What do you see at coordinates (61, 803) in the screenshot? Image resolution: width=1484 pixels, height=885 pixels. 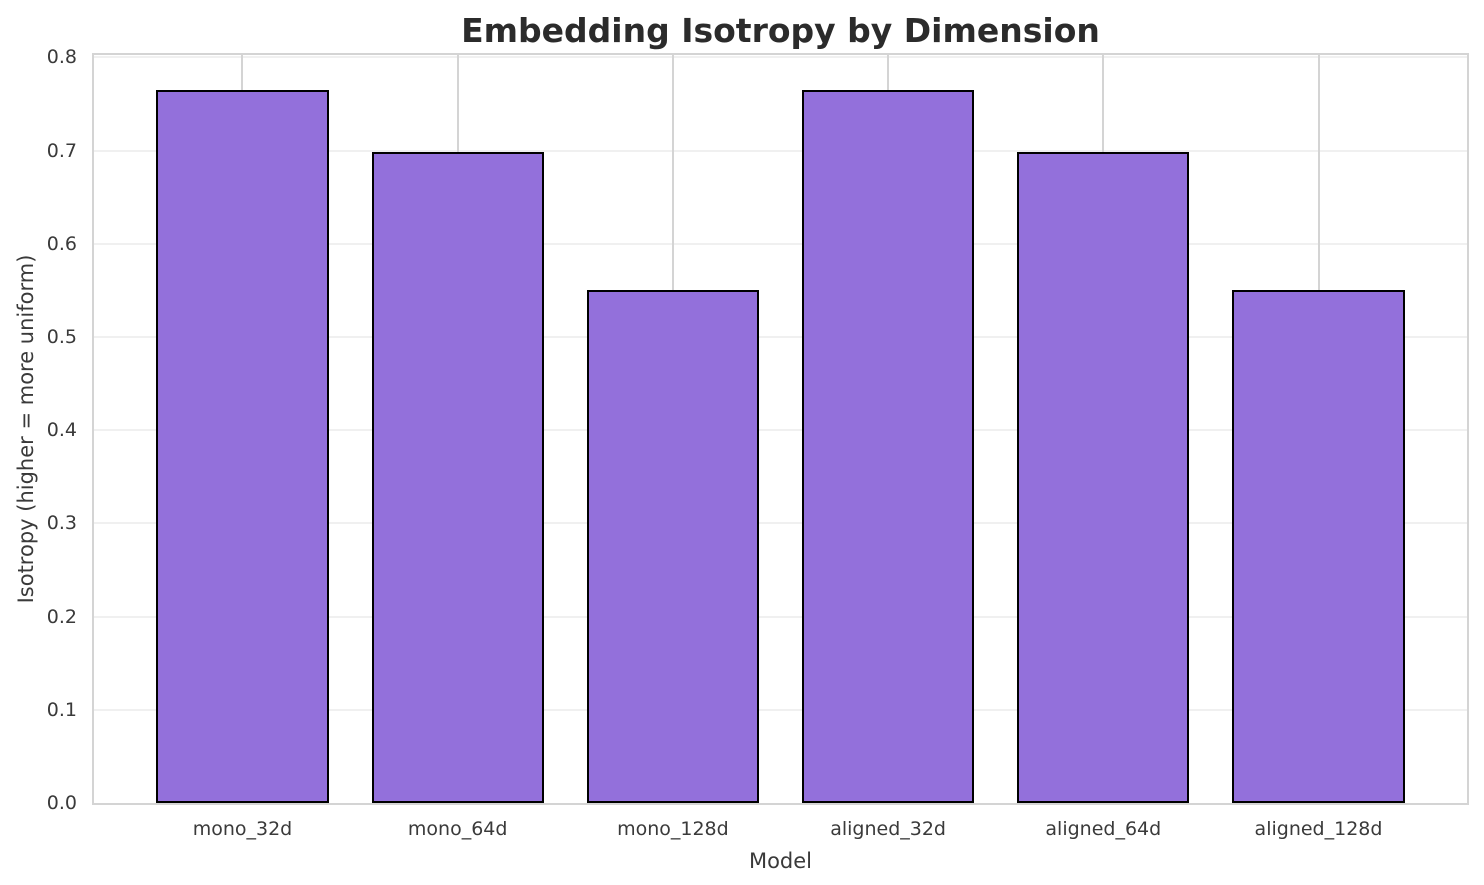 I see `y-tick-label: 0.0` at bounding box center [61, 803].